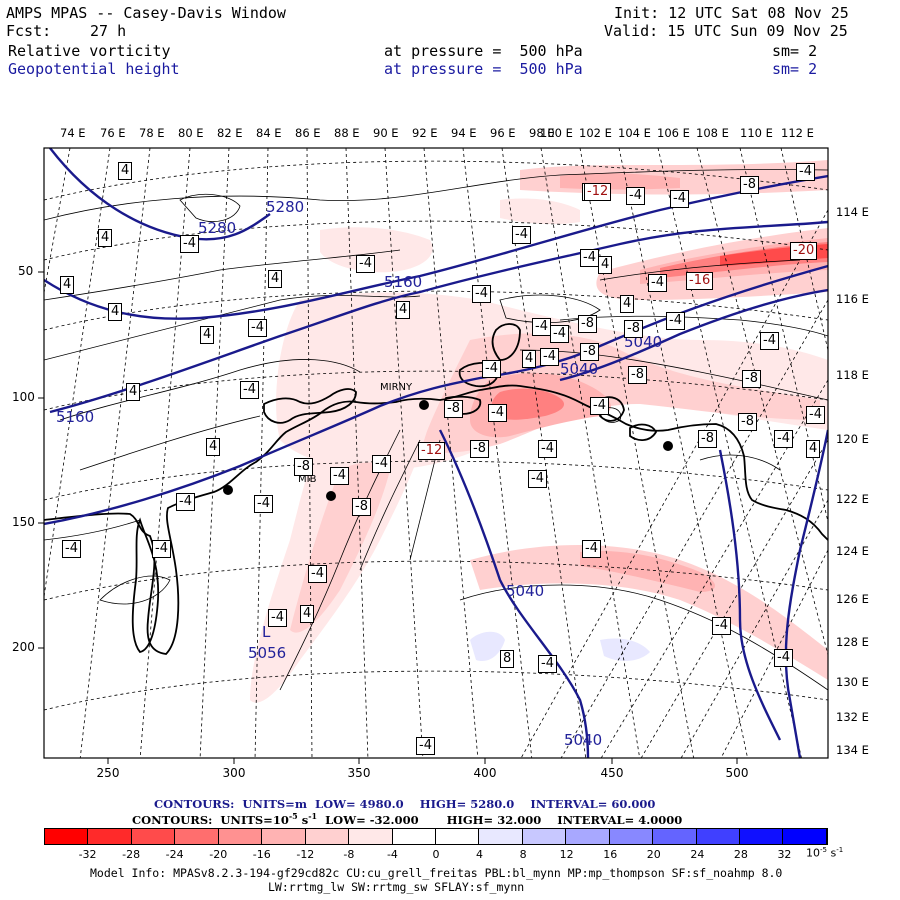 This screenshot has width=900, height=900. What do you see at coordinates (523, 854) in the screenshot?
I see `colorbar-tick-label: 8` at bounding box center [523, 854].